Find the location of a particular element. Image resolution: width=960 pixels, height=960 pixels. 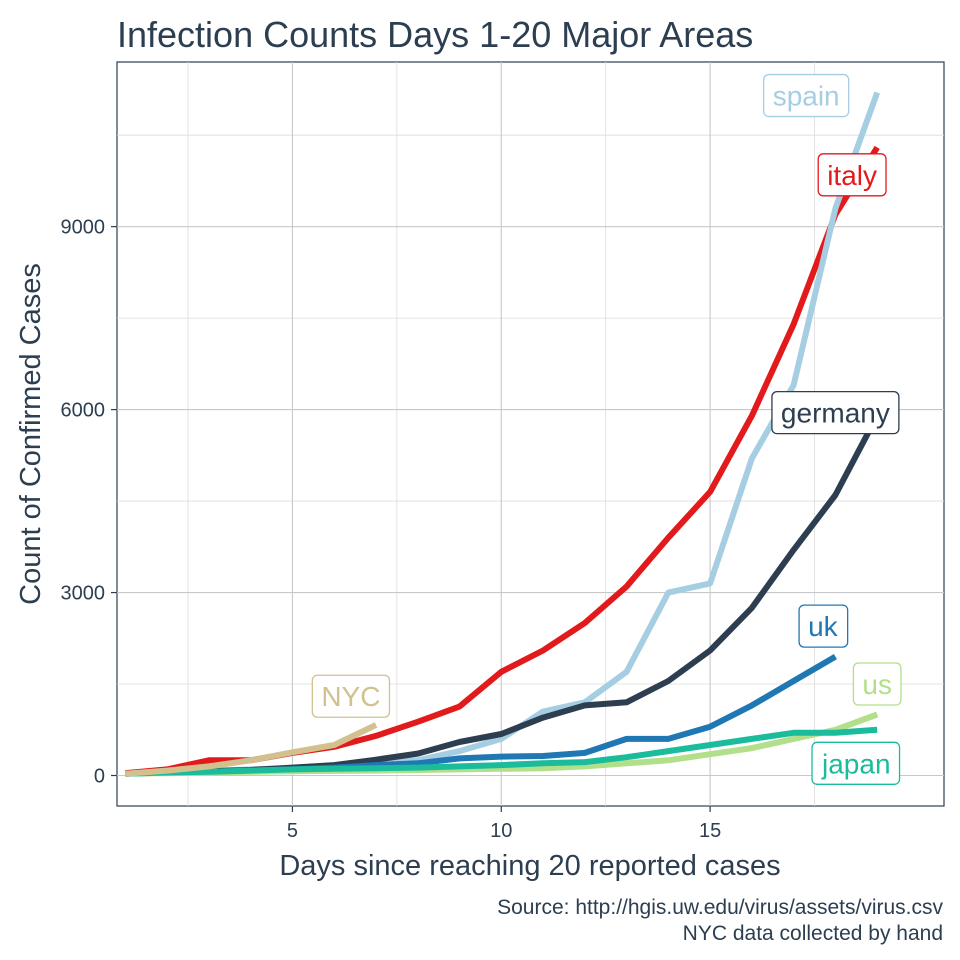

label-text: NYC is located at coordinates (350, 696).